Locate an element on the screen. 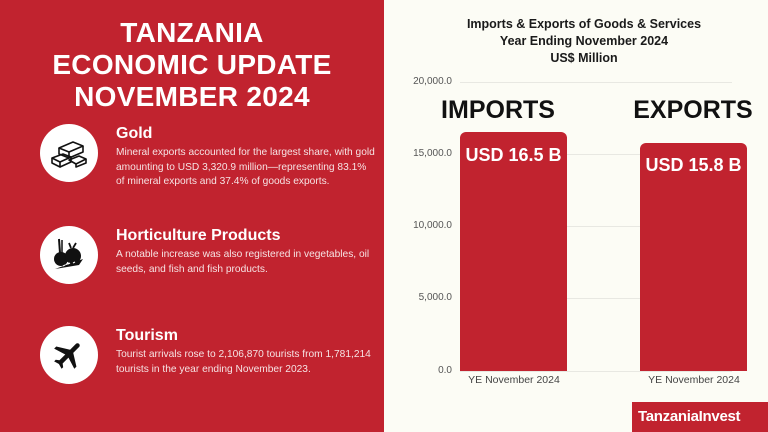 The image size is (768, 432). chart-title-line: Year Ending November 2024 is located at coordinates (584, 41).